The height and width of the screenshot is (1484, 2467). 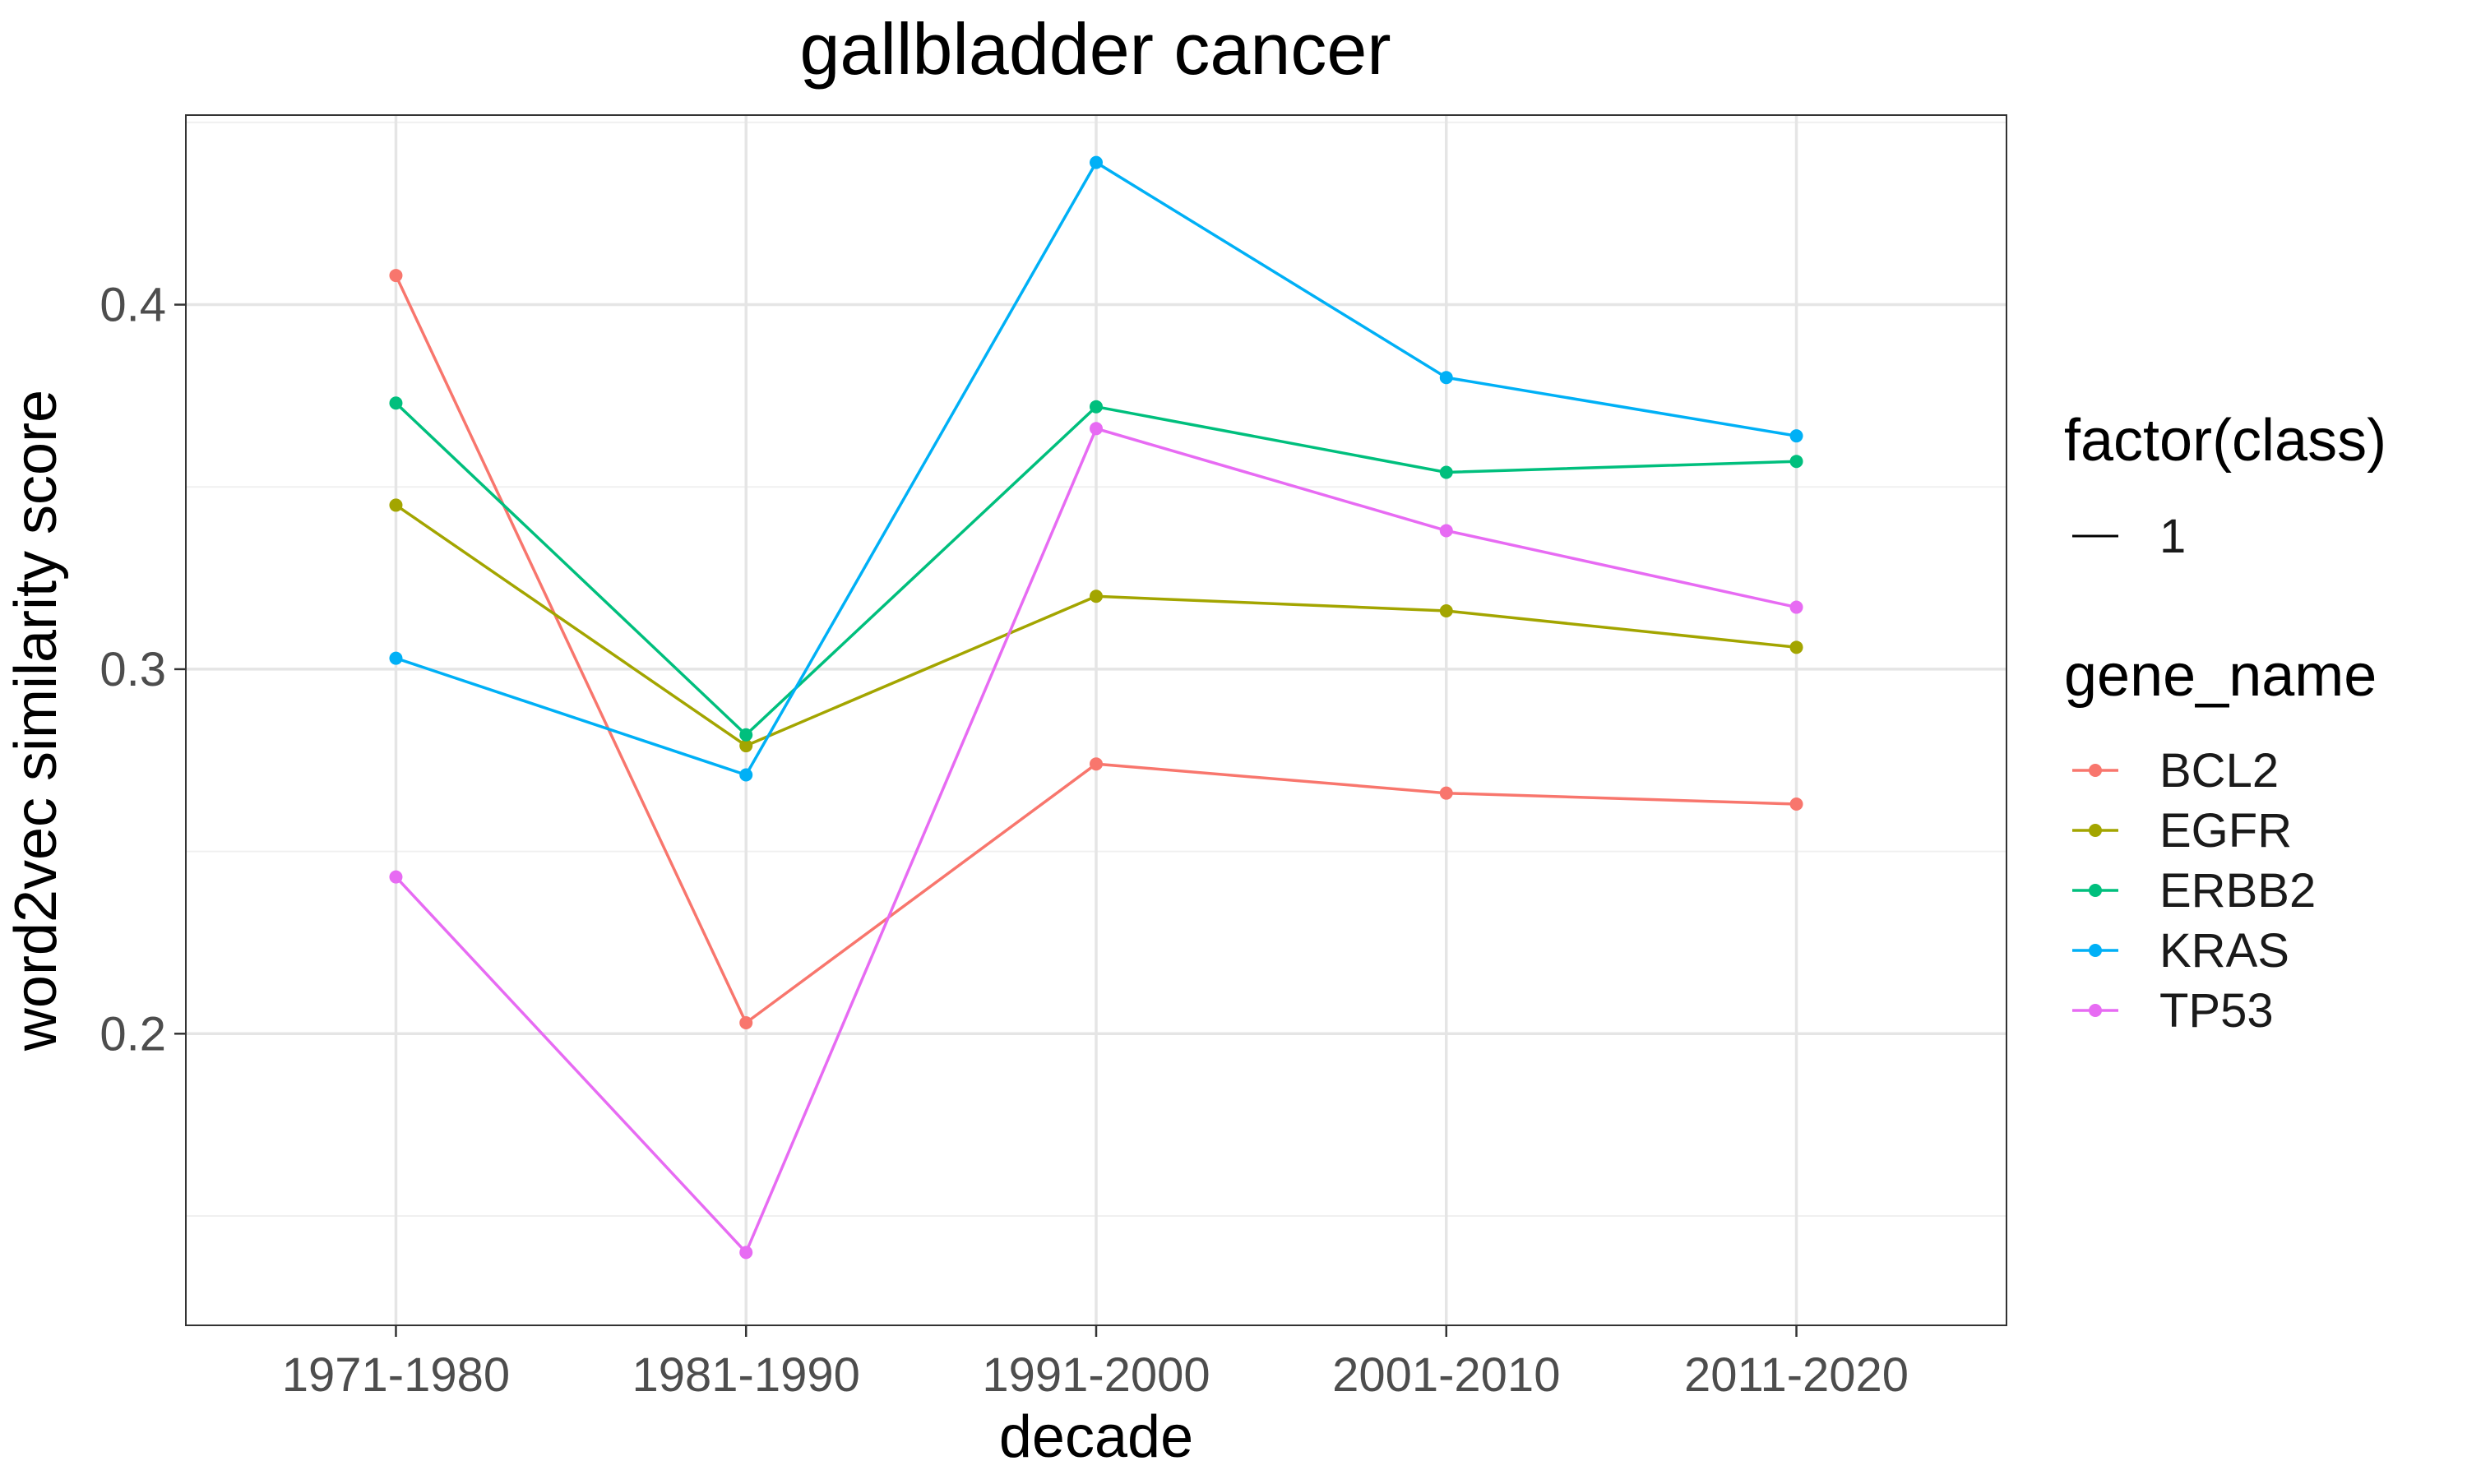 What do you see at coordinates (133, 306) in the screenshot?
I see `y-tick-label: 0.4` at bounding box center [133, 306].